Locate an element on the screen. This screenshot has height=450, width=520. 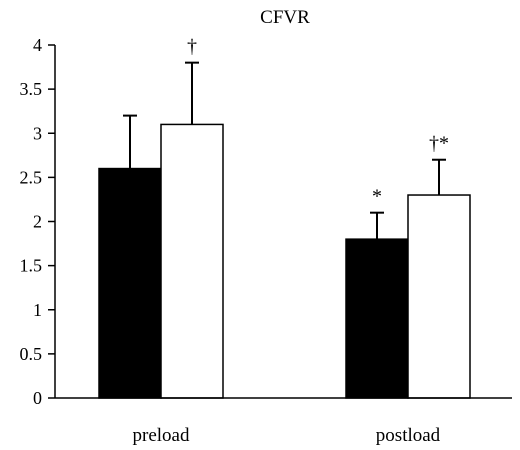
y-axis: 0 0.5 1 1.5 2 2.5 3 3.5 4 is located at coordinates (38, 221).